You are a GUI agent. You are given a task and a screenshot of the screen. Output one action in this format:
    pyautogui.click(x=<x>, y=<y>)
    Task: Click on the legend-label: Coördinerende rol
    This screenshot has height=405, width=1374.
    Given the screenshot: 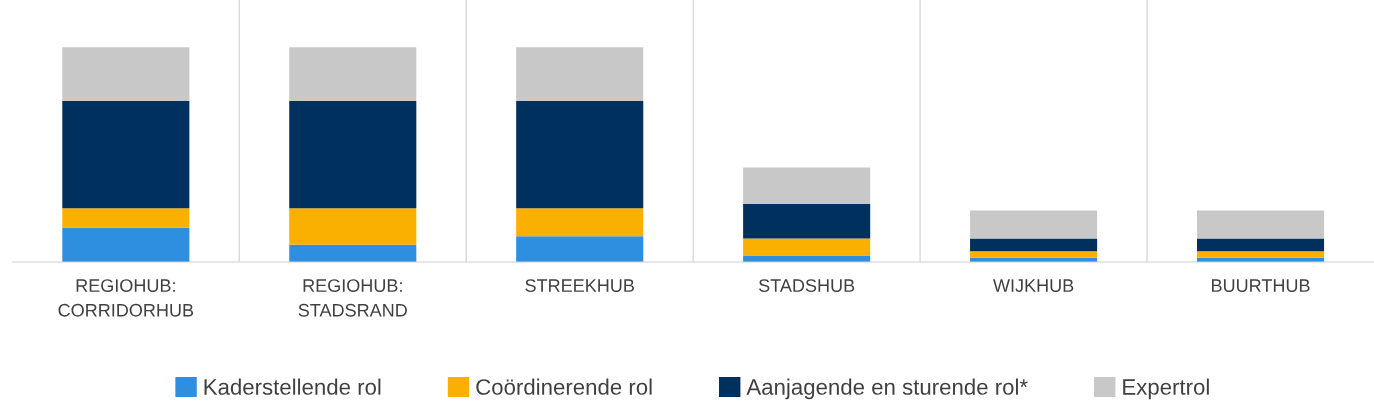 What is the action you would take?
    pyautogui.click(x=564, y=386)
    